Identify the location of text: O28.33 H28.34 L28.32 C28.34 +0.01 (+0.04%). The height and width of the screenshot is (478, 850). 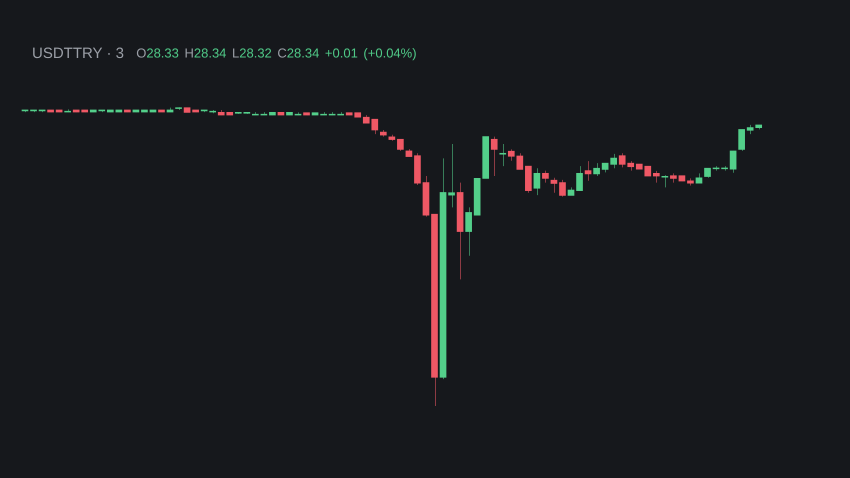
(276, 53).